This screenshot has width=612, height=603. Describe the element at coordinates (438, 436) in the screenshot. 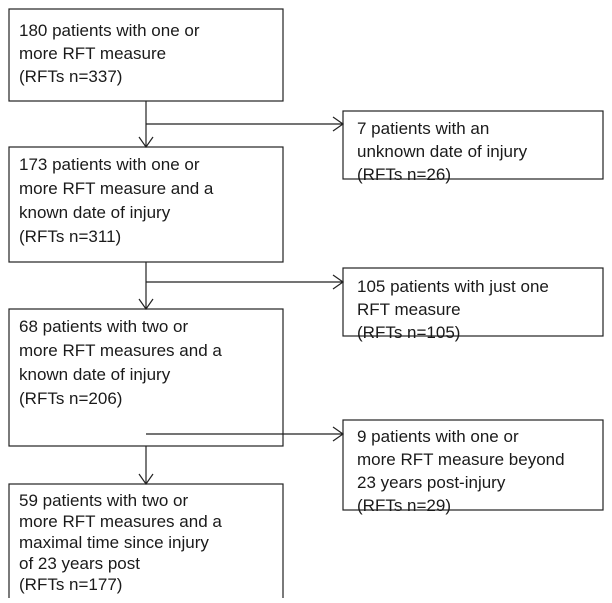

I see `box-text: 9 patients with one or` at that location.